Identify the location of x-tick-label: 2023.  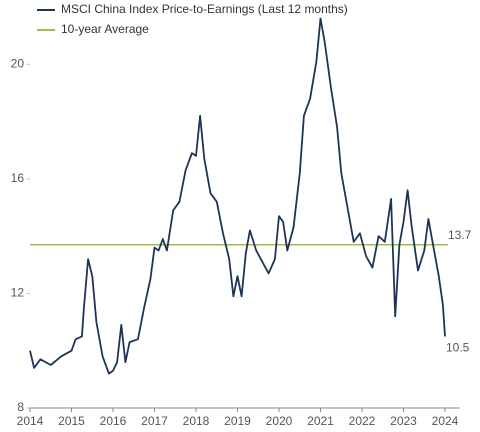
(403, 421).